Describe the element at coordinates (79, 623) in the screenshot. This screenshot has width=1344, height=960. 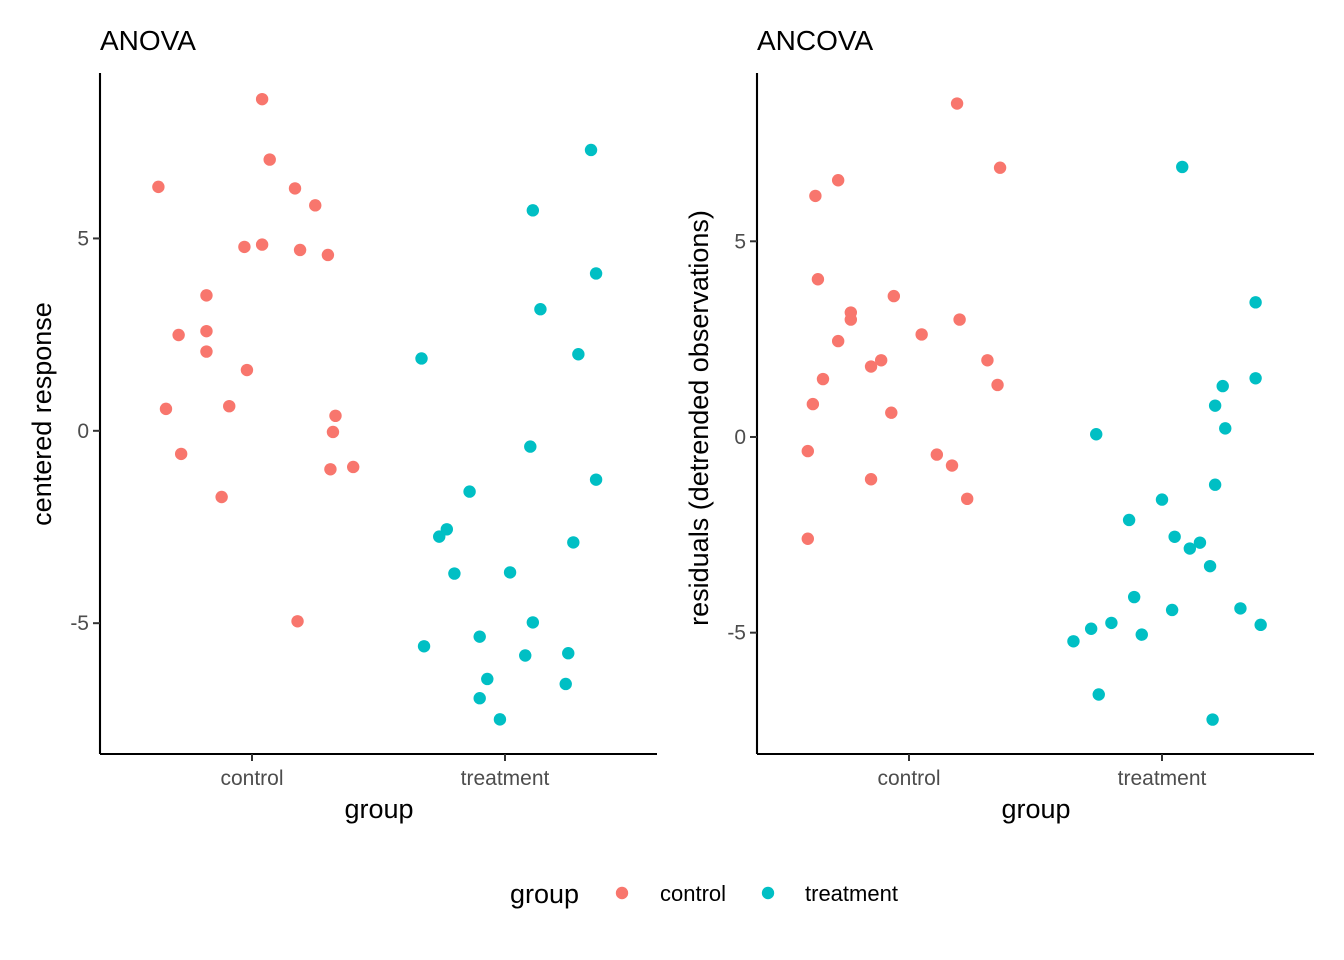
I see `y-tick-label: -5` at that location.